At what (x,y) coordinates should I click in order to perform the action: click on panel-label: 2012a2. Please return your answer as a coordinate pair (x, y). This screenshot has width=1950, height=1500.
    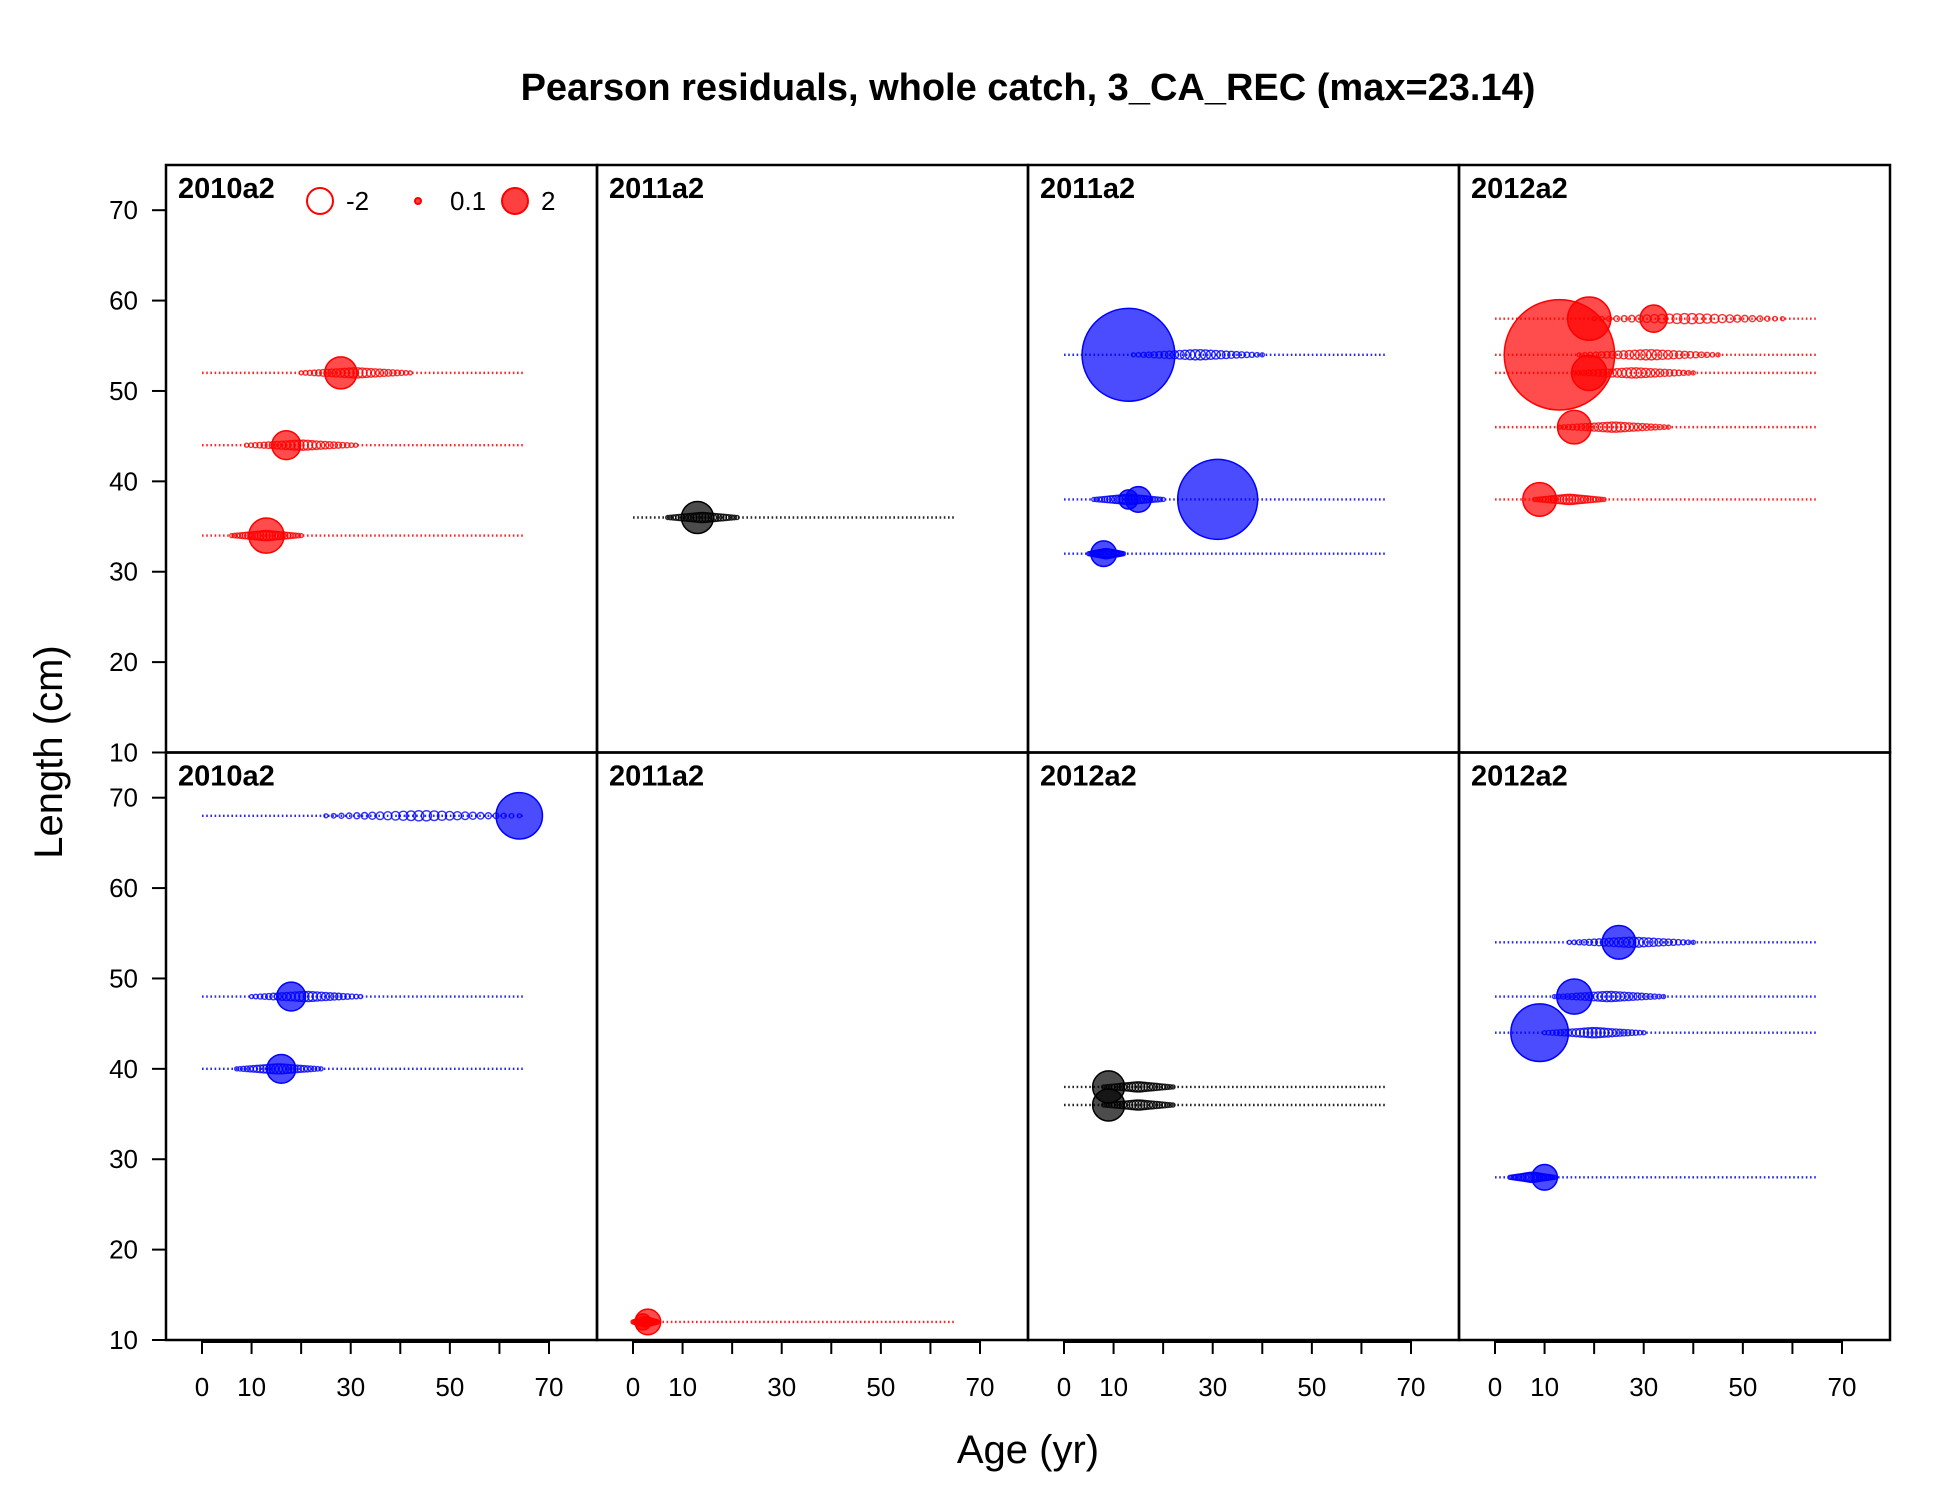
    Looking at the image, I should click on (1088, 777).